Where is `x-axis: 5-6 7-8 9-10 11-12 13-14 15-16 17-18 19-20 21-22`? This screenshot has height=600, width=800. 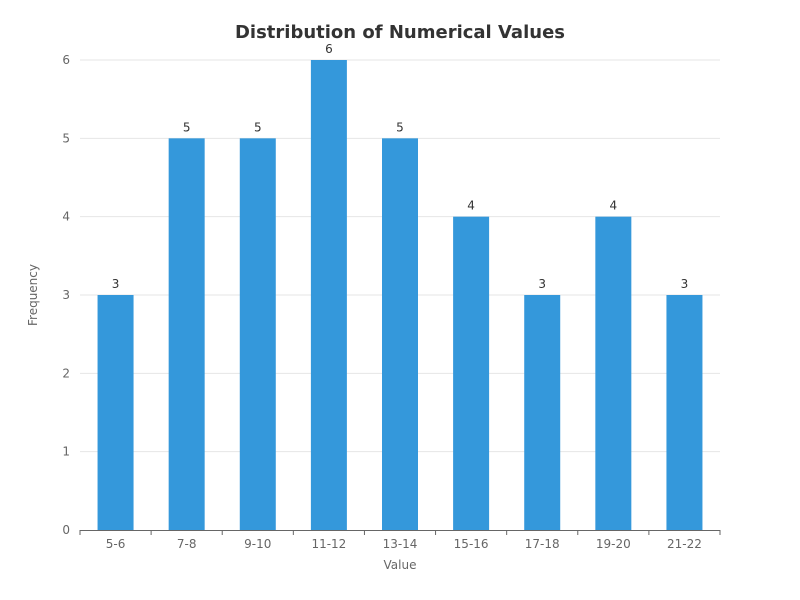 x-axis: 5-6 7-8 9-10 11-12 13-14 15-16 17-18 19-20 21-22 is located at coordinates (400, 540).